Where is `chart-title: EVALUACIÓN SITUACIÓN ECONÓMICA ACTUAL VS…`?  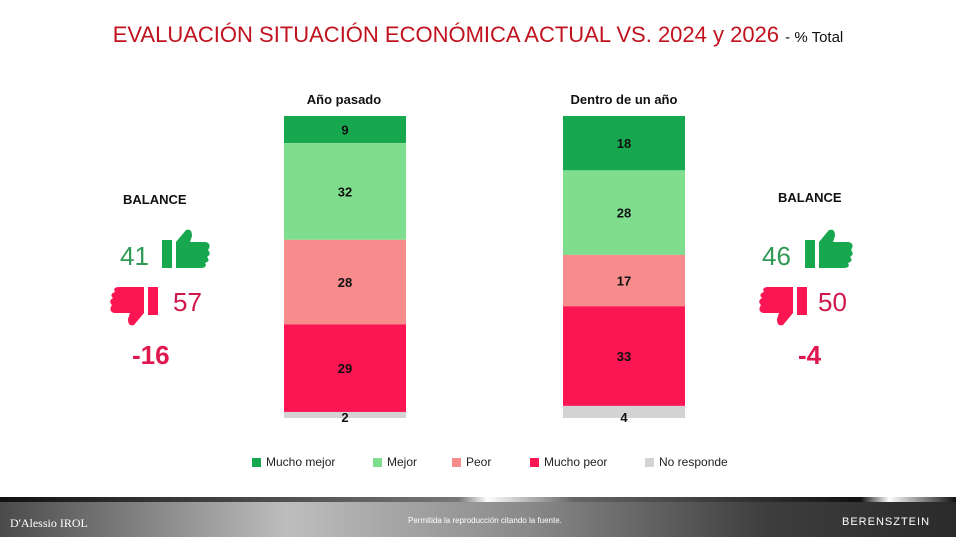 chart-title: EVALUACIÓN SITUACIÓN ECONÓMICA ACTUAL VS… is located at coordinates (478, 35).